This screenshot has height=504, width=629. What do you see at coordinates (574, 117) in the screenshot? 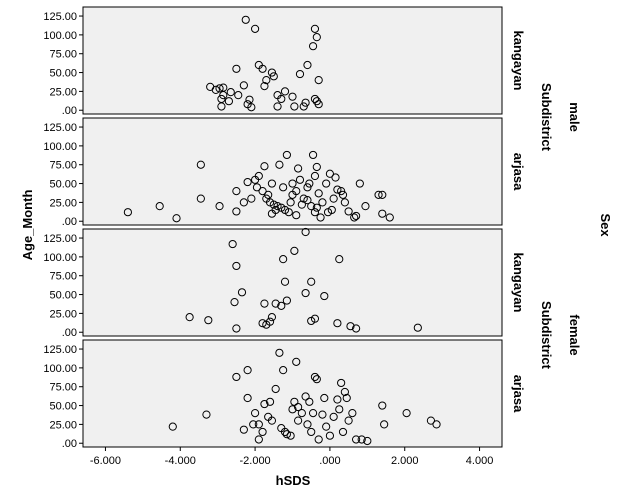
I see `strip-label-sex-male: male` at bounding box center [574, 117].